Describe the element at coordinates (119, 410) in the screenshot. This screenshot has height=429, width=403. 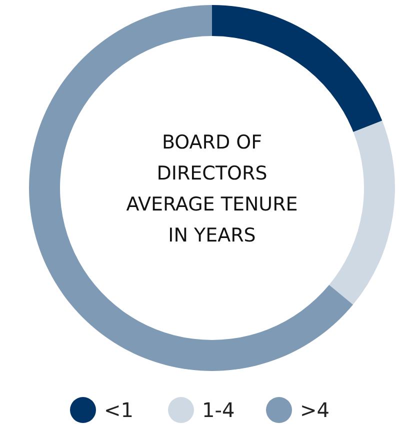
I see `legend-label: <1` at that location.